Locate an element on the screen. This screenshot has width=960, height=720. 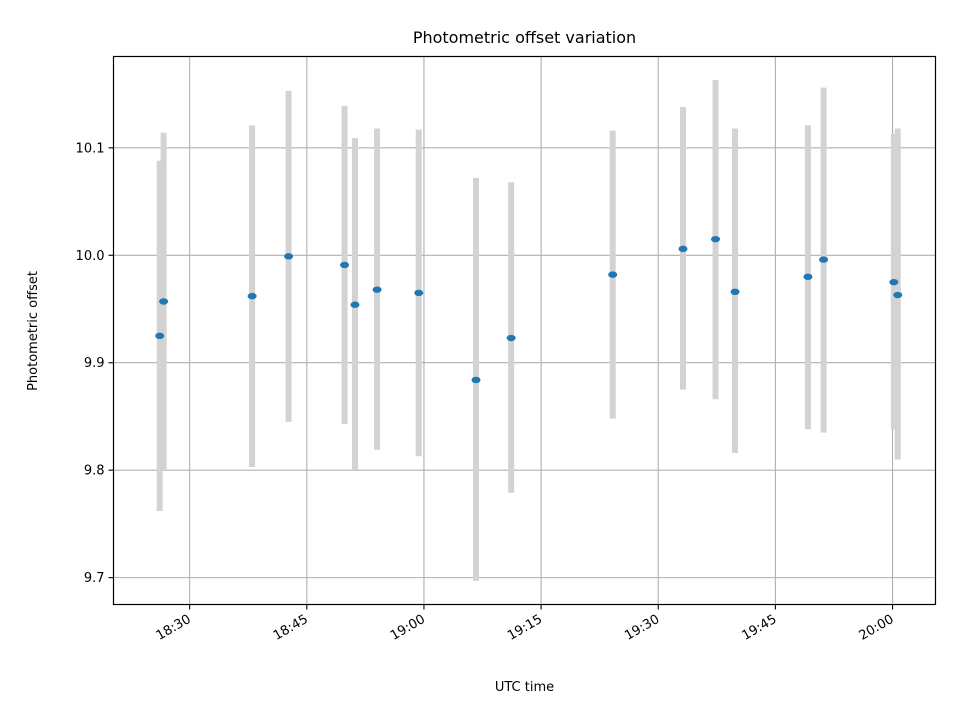
x-tick-label: 20:00 is located at coordinates (877, 628).